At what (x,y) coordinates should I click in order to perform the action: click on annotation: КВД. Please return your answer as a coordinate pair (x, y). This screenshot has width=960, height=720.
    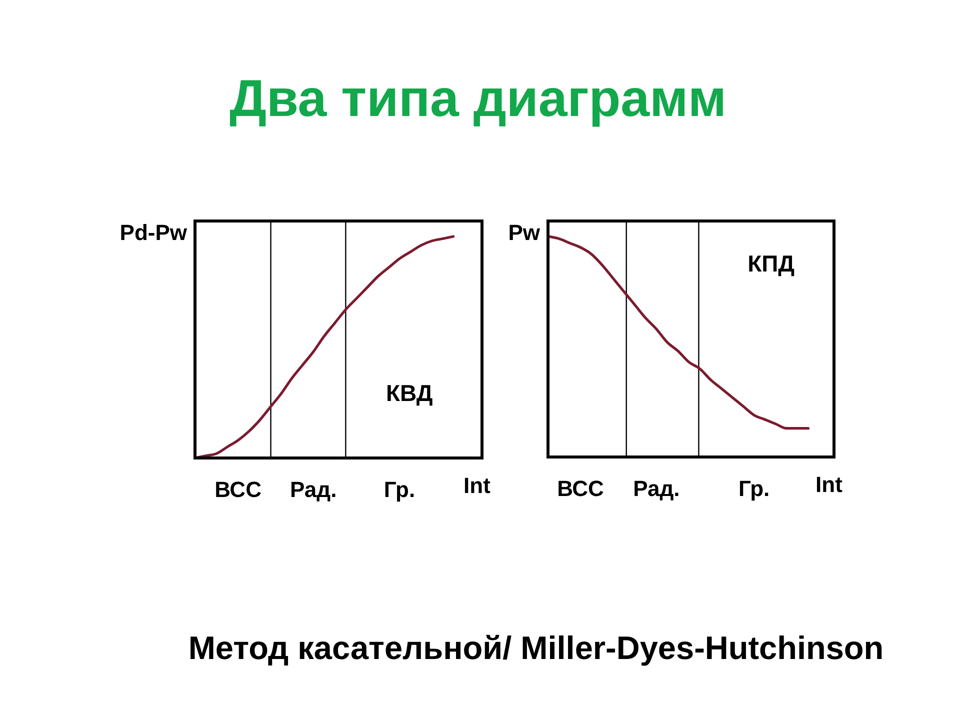
    Looking at the image, I should click on (409, 393).